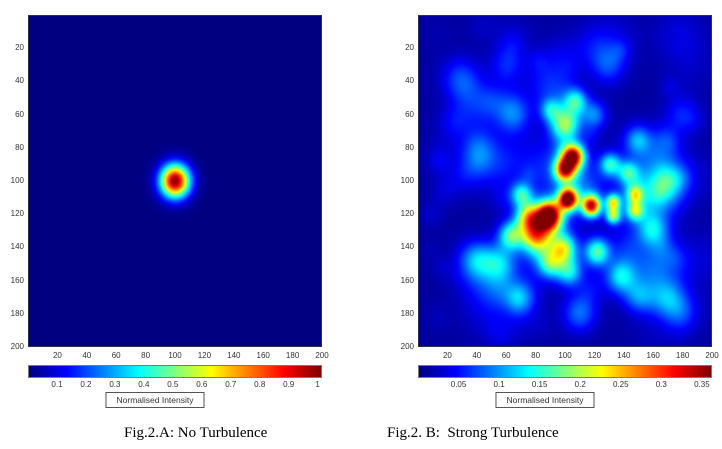 Image resolution: width=722 pixels, height=449 pixels. What do you see at coordinates (565, 386) in the screenshot?
I see `colorbar-ticks: 0.05 0.1 0.15 0.2 0.25 0.3 0.35` at bounding box center [565, 386].